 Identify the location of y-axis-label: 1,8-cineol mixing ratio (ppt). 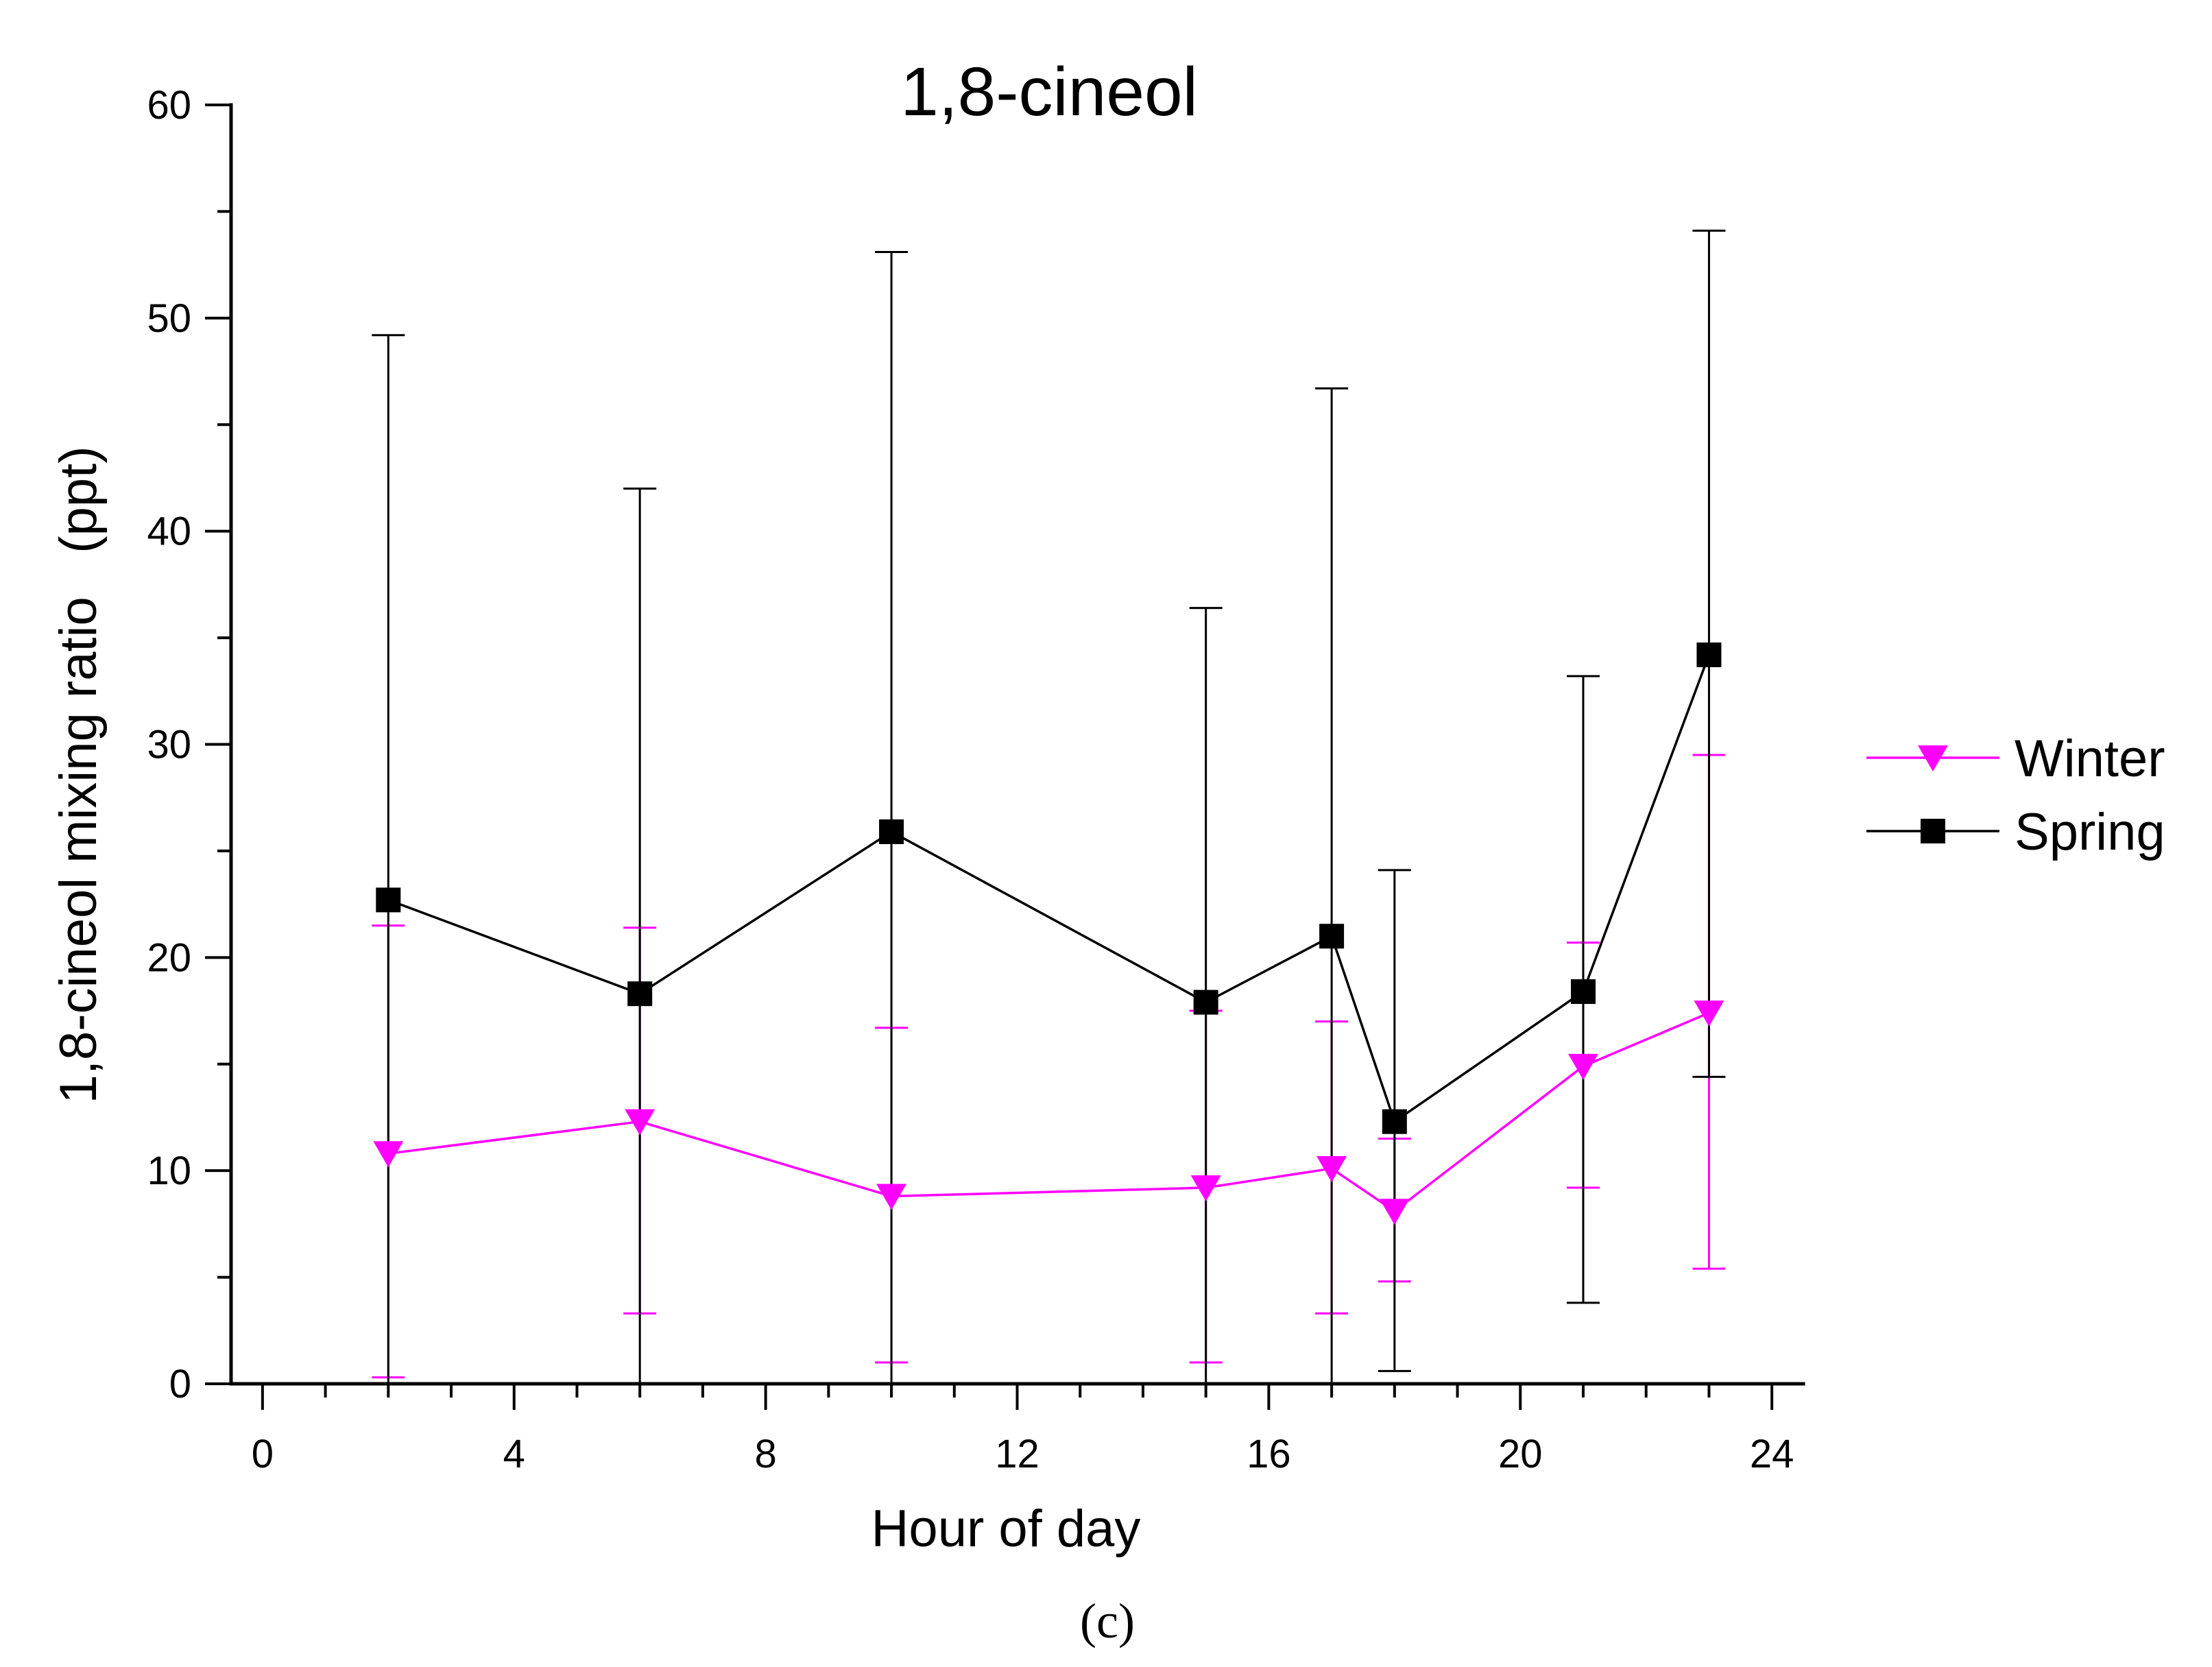
(78, 775).